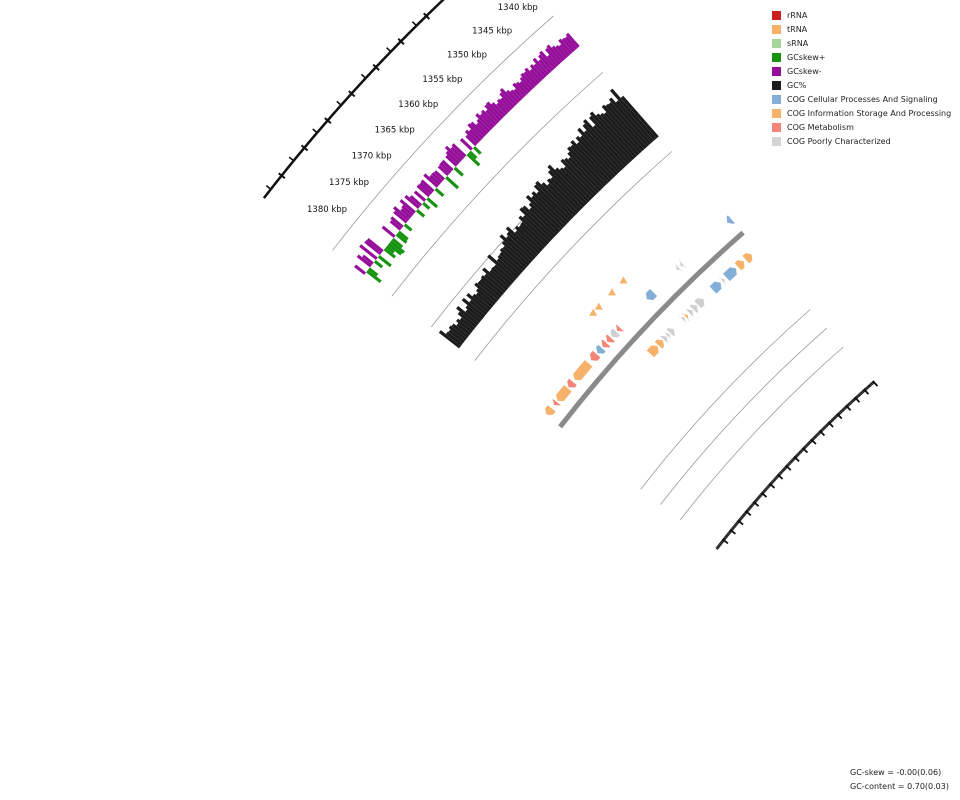 This screenshot has width=960, height=800. I want to click on legend-label-rrna: rRNA, so click(797, 15).